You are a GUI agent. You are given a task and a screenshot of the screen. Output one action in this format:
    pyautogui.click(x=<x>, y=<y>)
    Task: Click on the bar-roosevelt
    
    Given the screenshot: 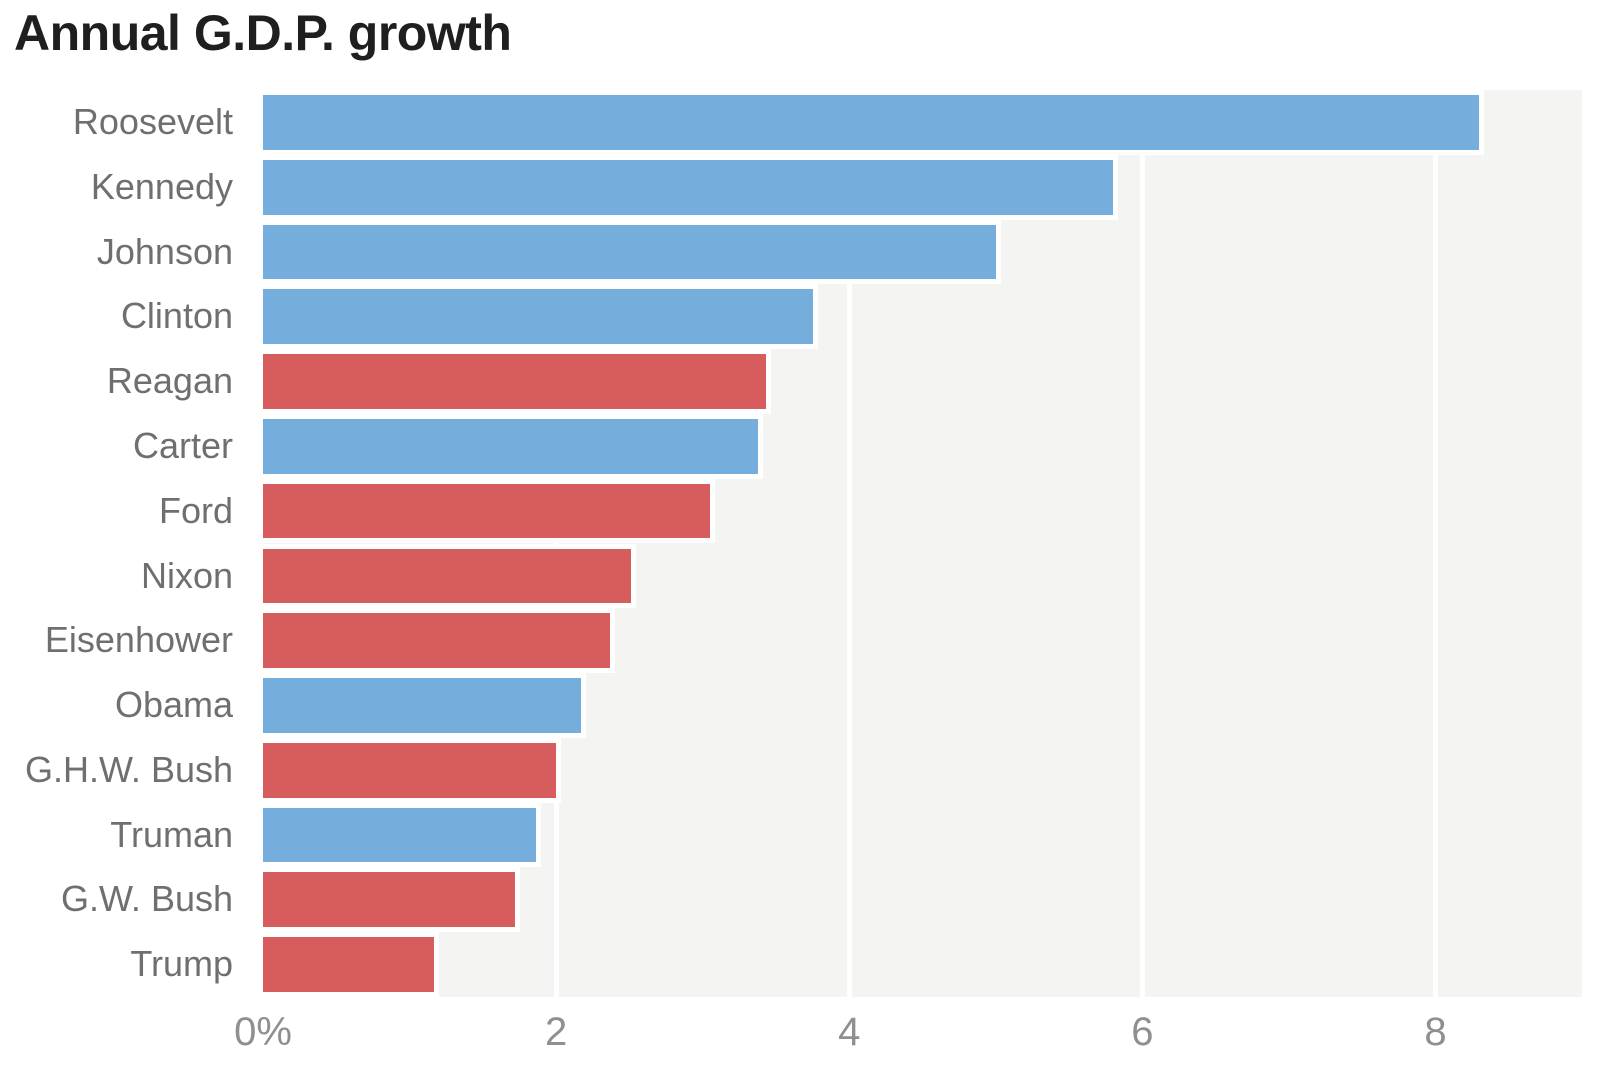 What is the action you would take?
    pyautogui.click(x=874, y=122)
    